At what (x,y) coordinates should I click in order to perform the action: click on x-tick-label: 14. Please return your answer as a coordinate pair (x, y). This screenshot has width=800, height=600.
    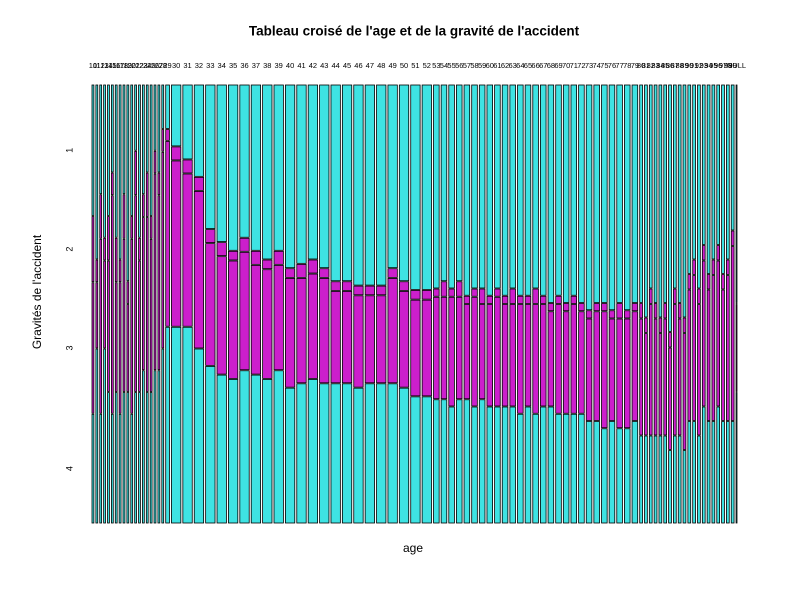
    Looking at the image, I should click on (108, 65).